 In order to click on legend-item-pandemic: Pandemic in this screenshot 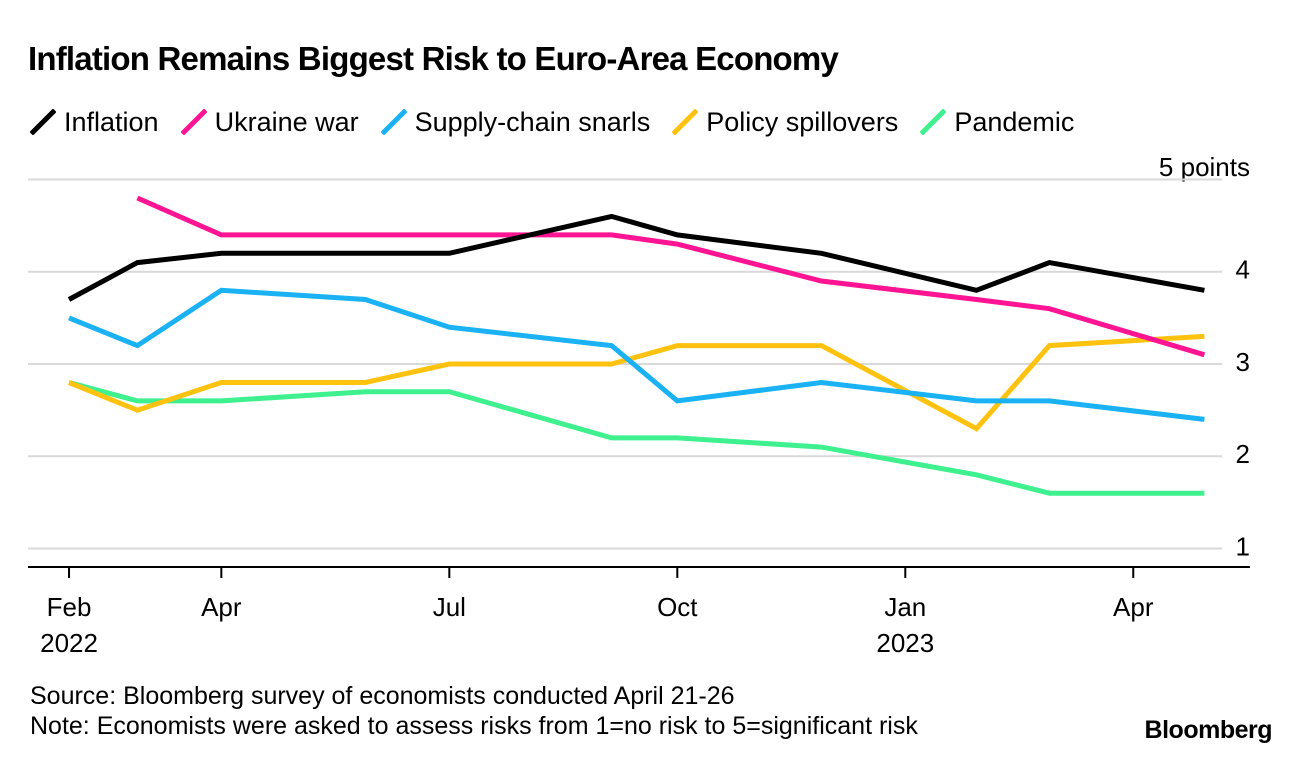, I will do `click(997, 122)`.